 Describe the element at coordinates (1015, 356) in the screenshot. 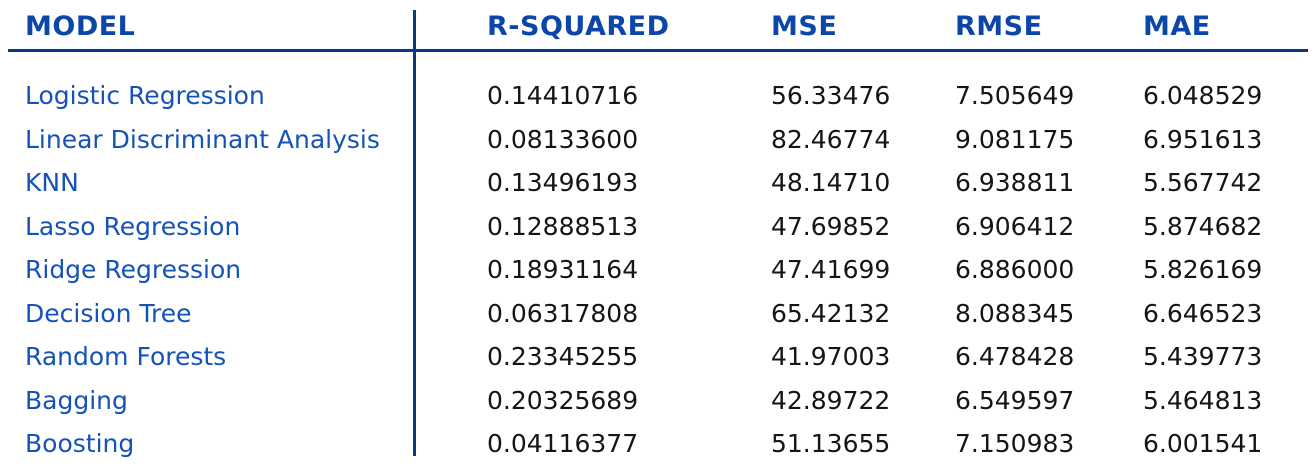

I see `rmse-cell: 6.478428` at that location.